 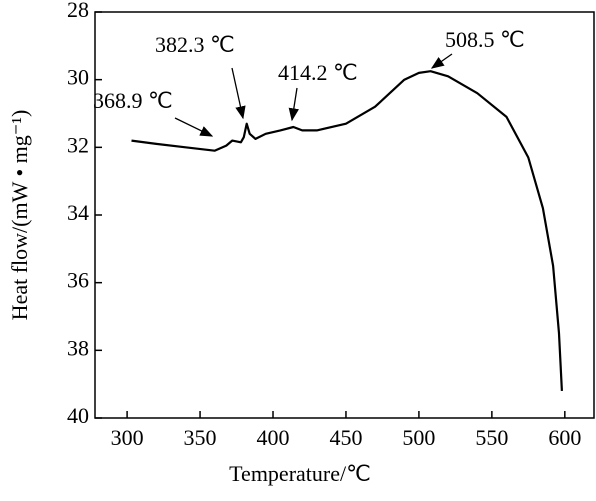 I want to click on x-tick-label: 500, so click(x=418, y=437).